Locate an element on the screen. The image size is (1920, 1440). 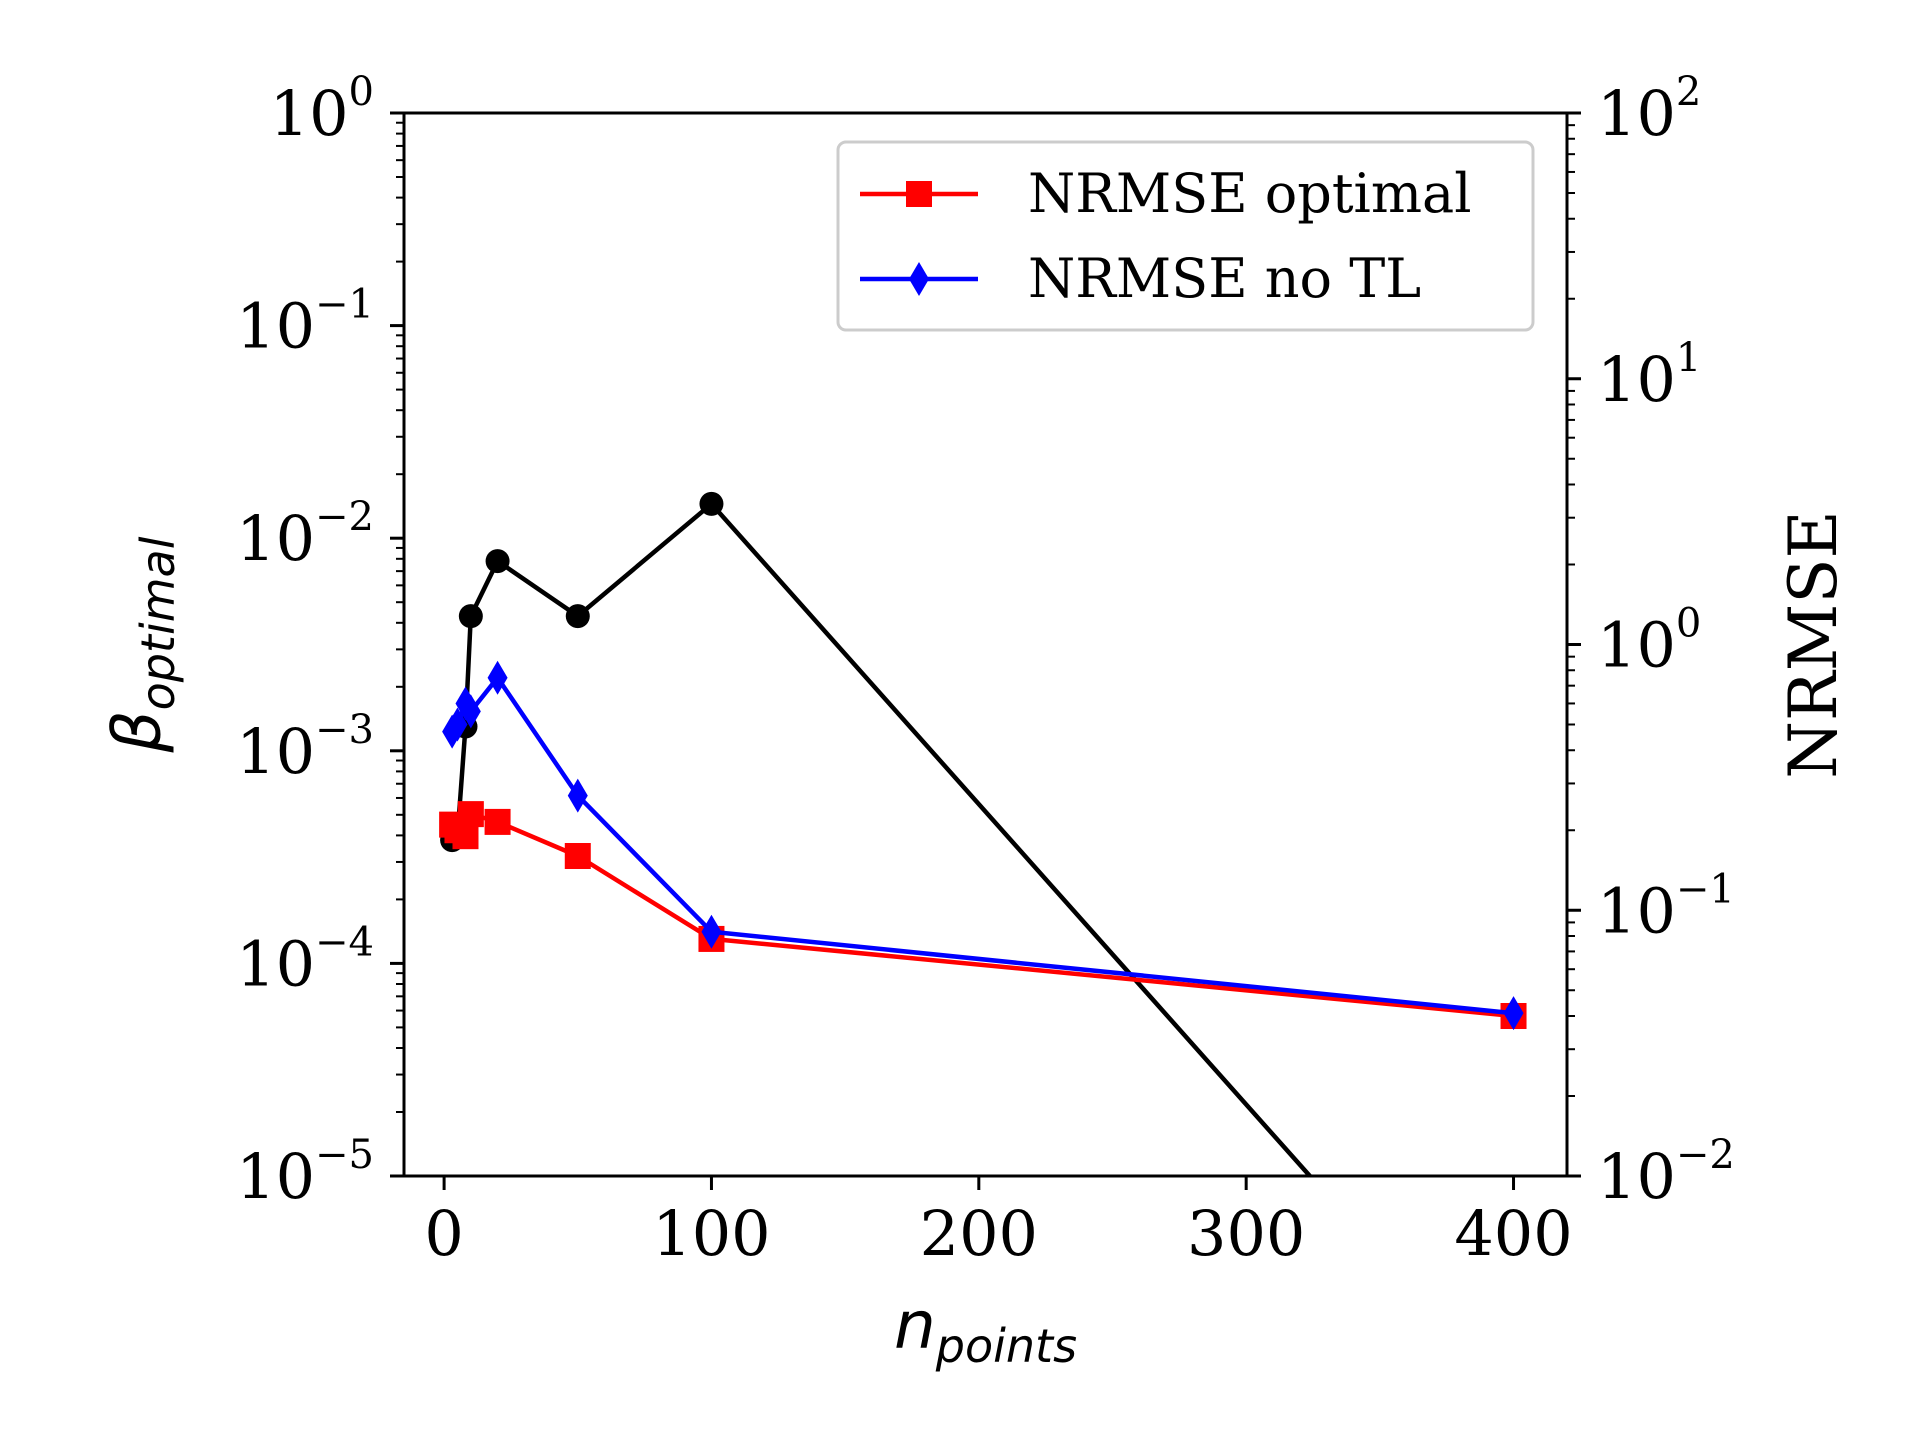
y-left-tick-label: 10⁰ is located at coordinates (322, 109).